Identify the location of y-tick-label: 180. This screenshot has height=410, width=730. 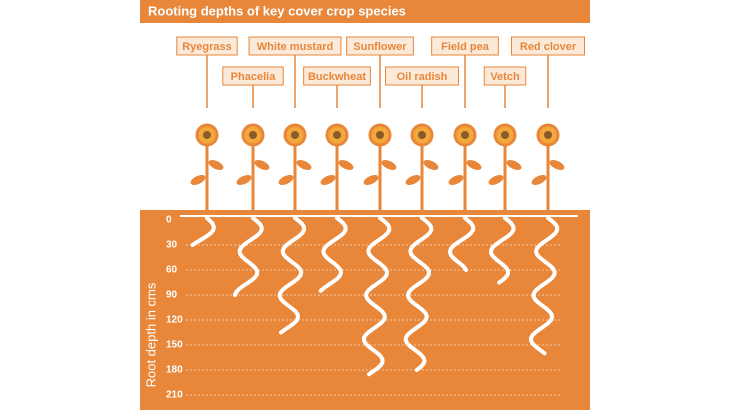
(174, 370).